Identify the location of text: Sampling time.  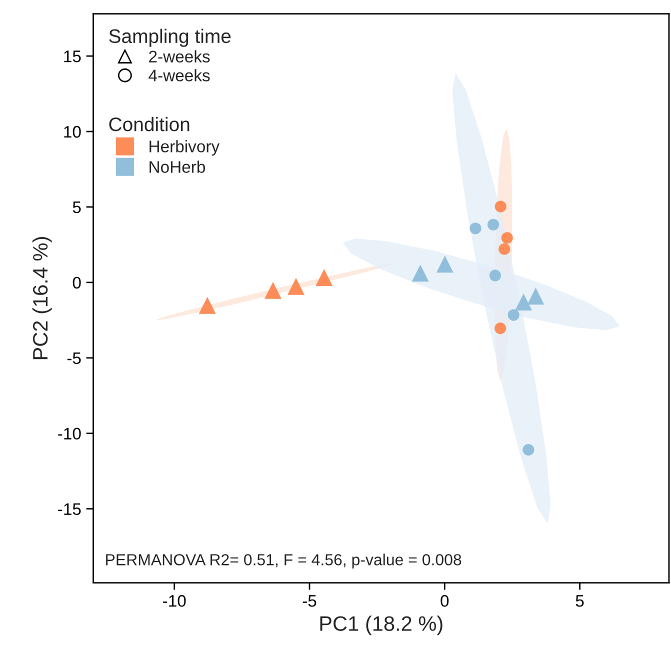
(170, 37).